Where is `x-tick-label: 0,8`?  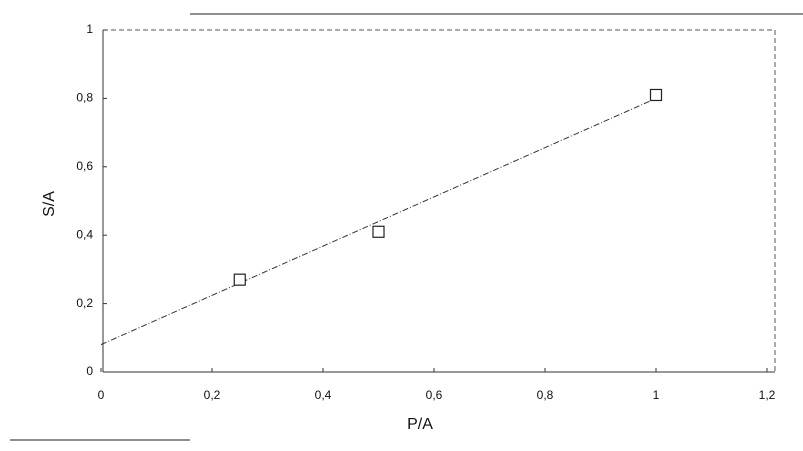
x-tick-label: 0,8 is located at coordinates (545, 395).